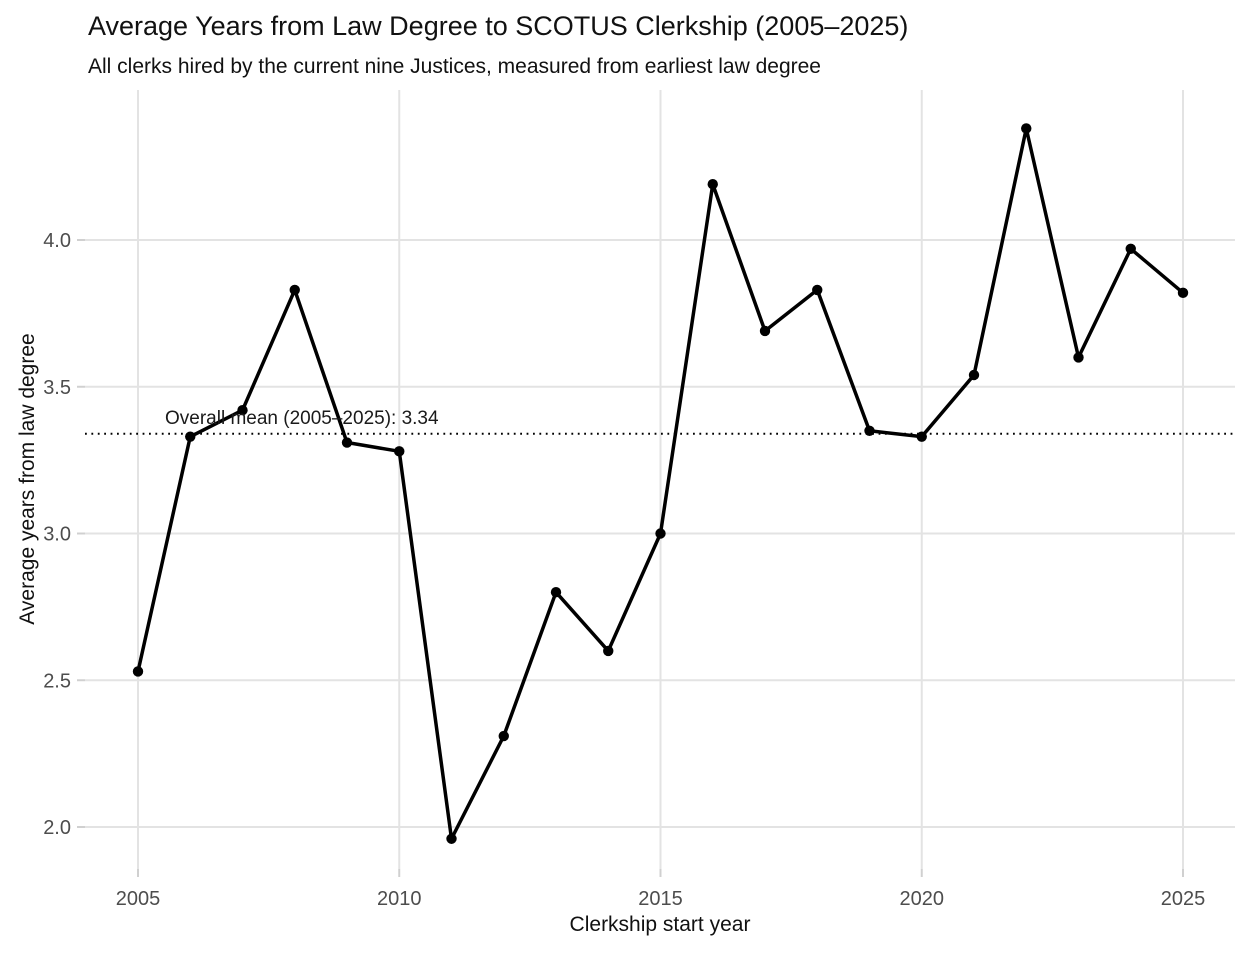  I want to click on x-tick-label: 2015, so click(660, 899).